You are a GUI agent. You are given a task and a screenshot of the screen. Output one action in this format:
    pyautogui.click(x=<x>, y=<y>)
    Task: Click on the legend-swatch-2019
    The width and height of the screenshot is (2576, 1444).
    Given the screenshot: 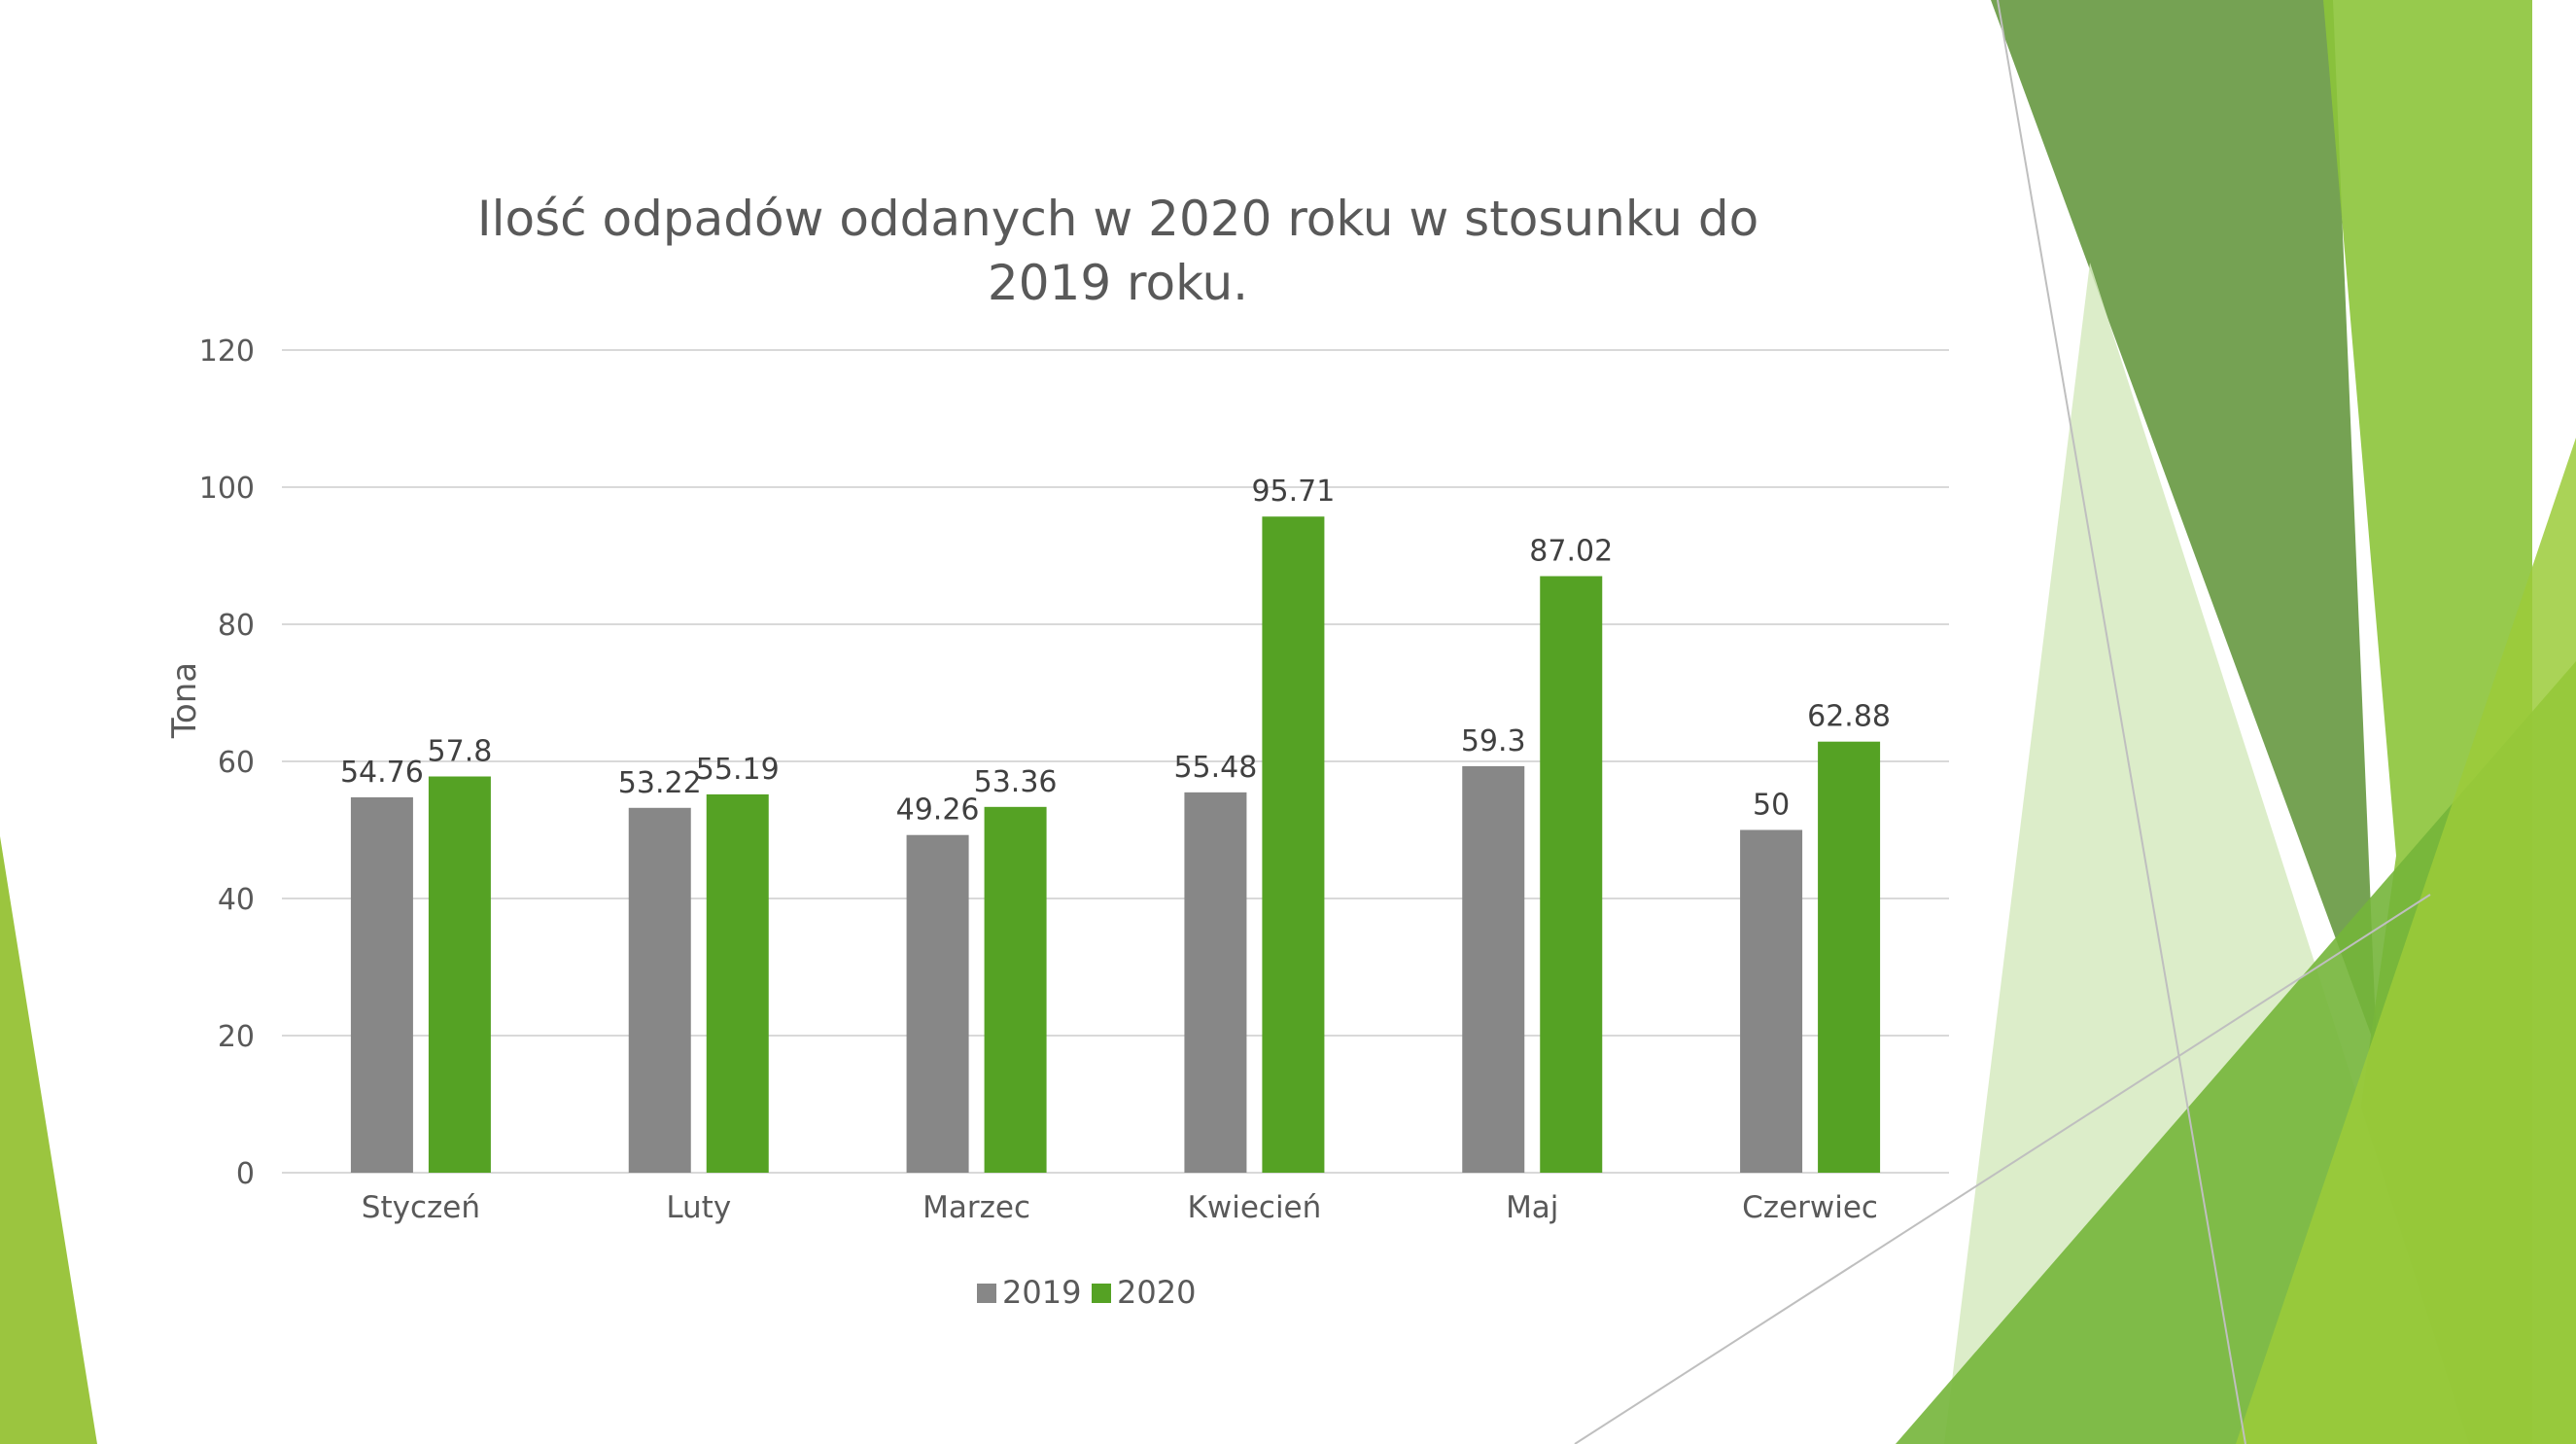 What is the action you would take?
    pyautogui.click(x=986, y=1293)
    